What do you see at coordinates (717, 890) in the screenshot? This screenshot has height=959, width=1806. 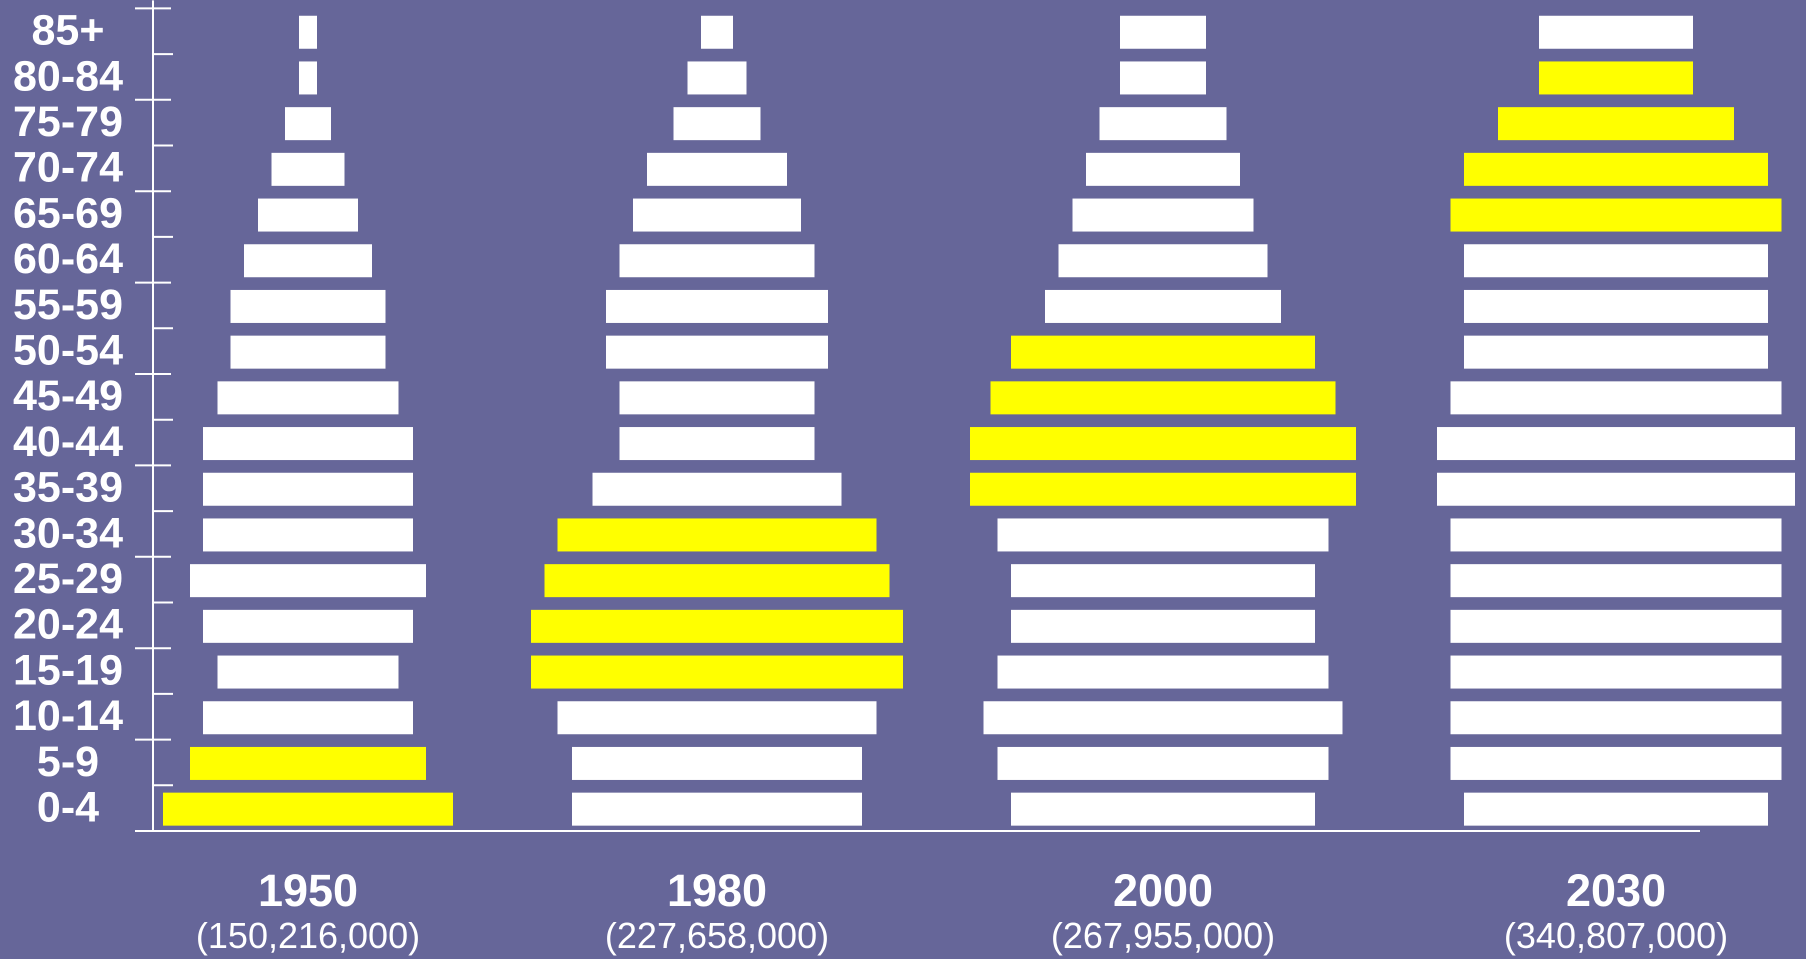 I see `year-label-1980: 1980` at bounding box center [717, 890].